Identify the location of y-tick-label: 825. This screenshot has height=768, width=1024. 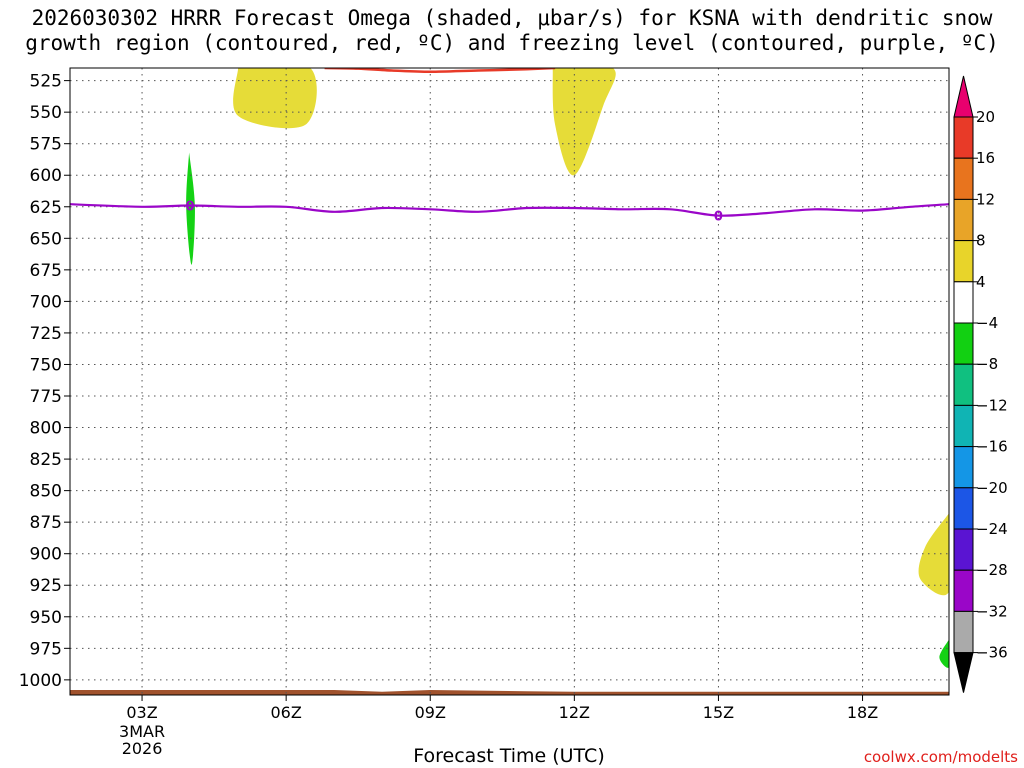
(46, 460).